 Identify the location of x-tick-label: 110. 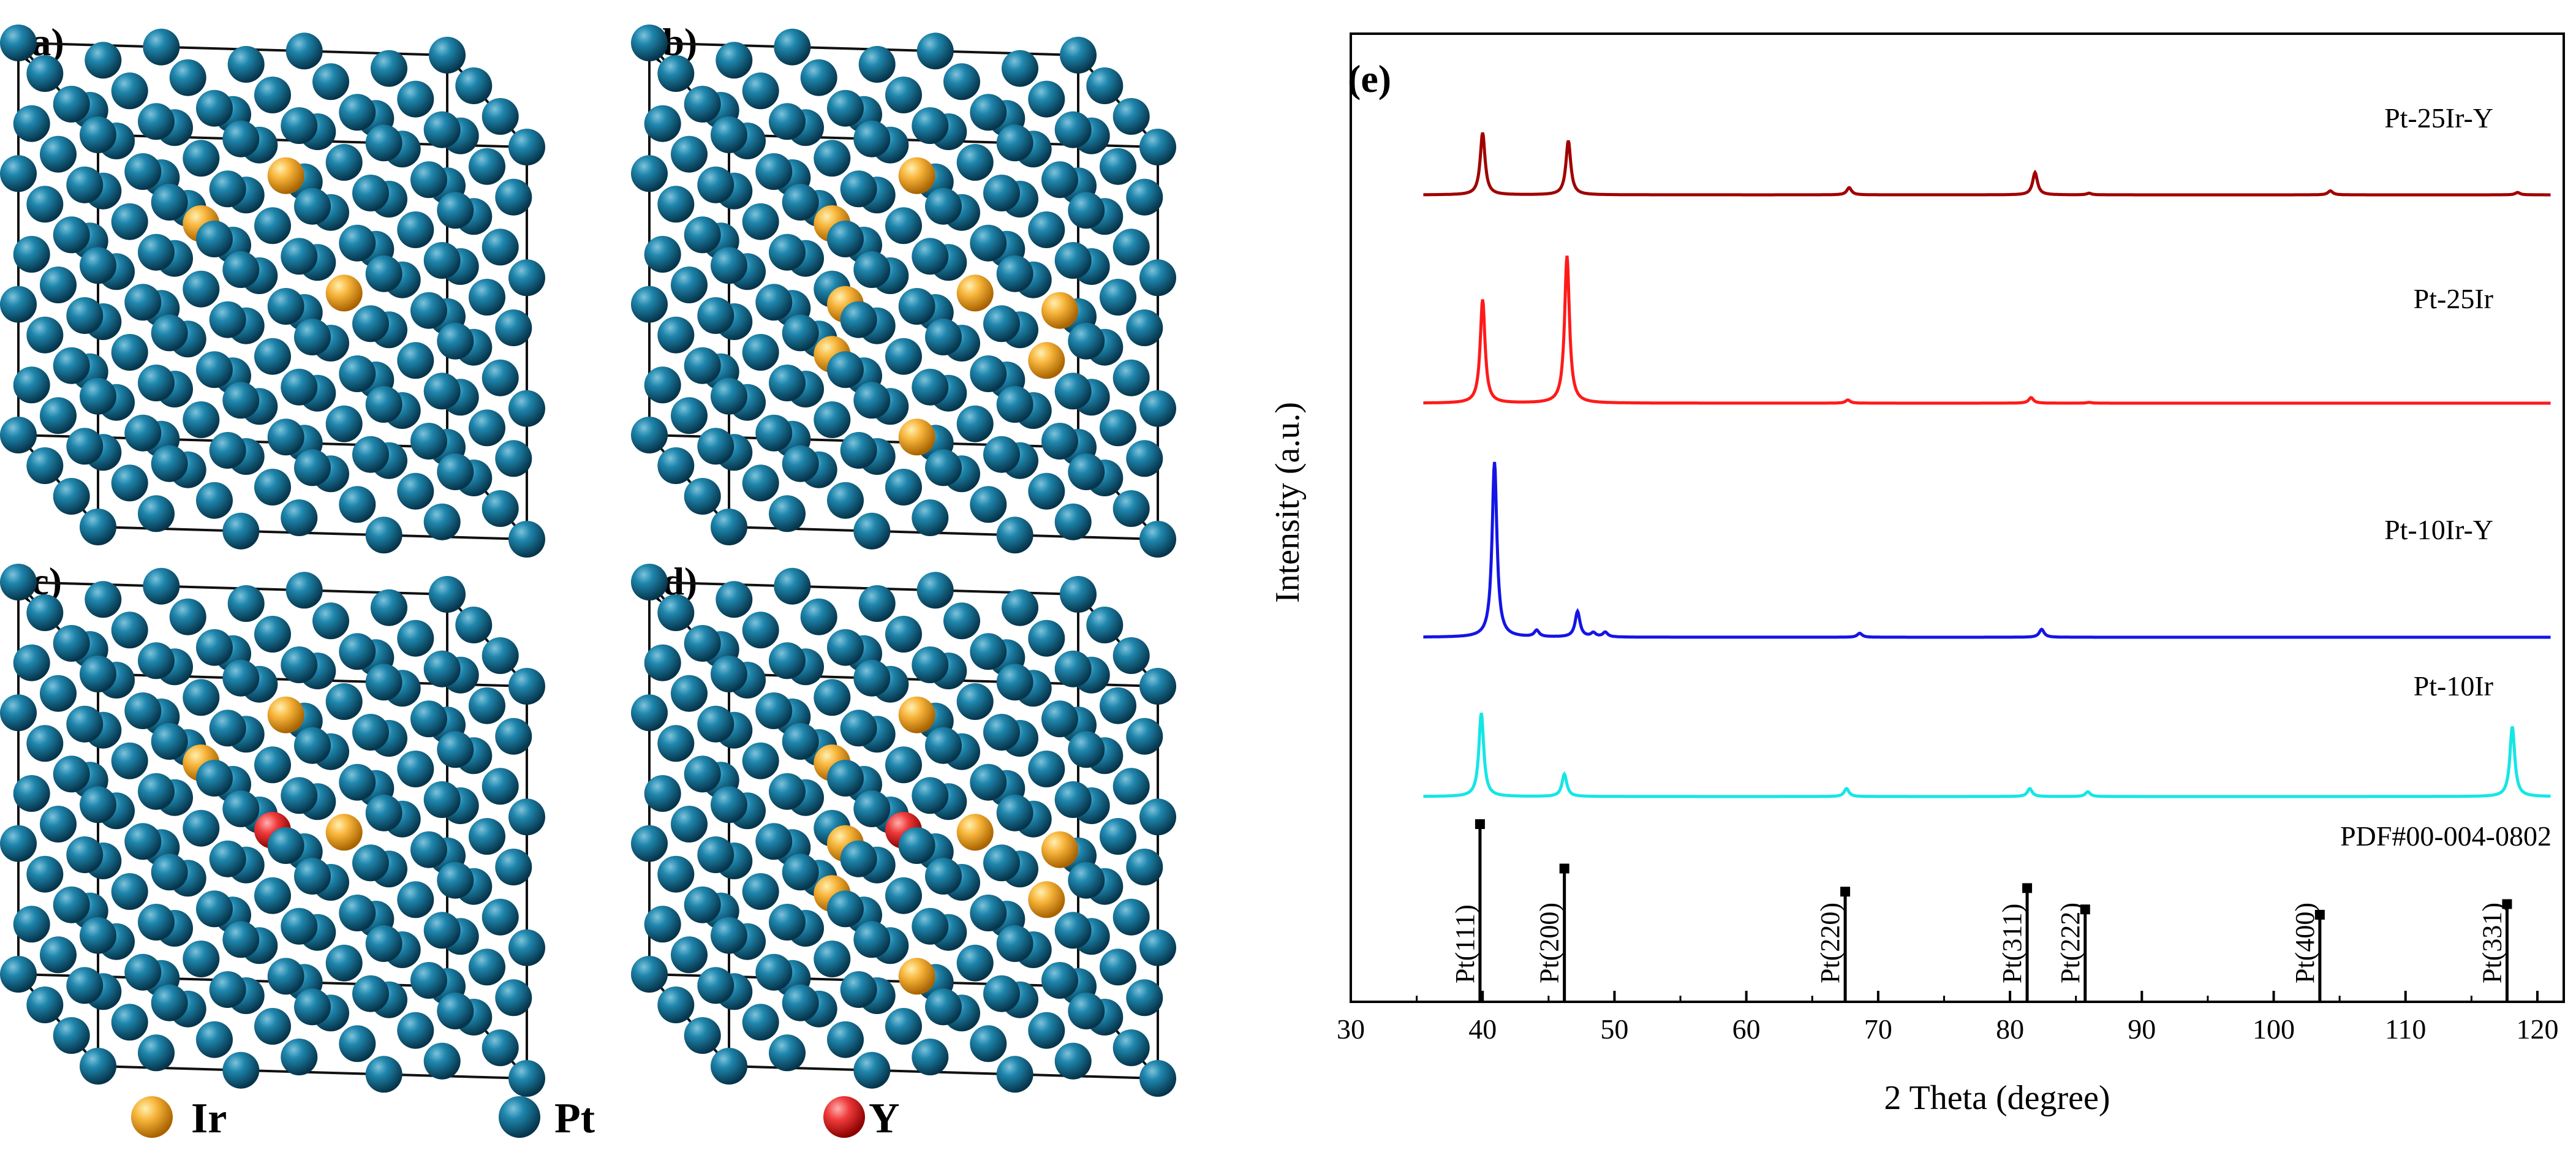
(2405, 1029).